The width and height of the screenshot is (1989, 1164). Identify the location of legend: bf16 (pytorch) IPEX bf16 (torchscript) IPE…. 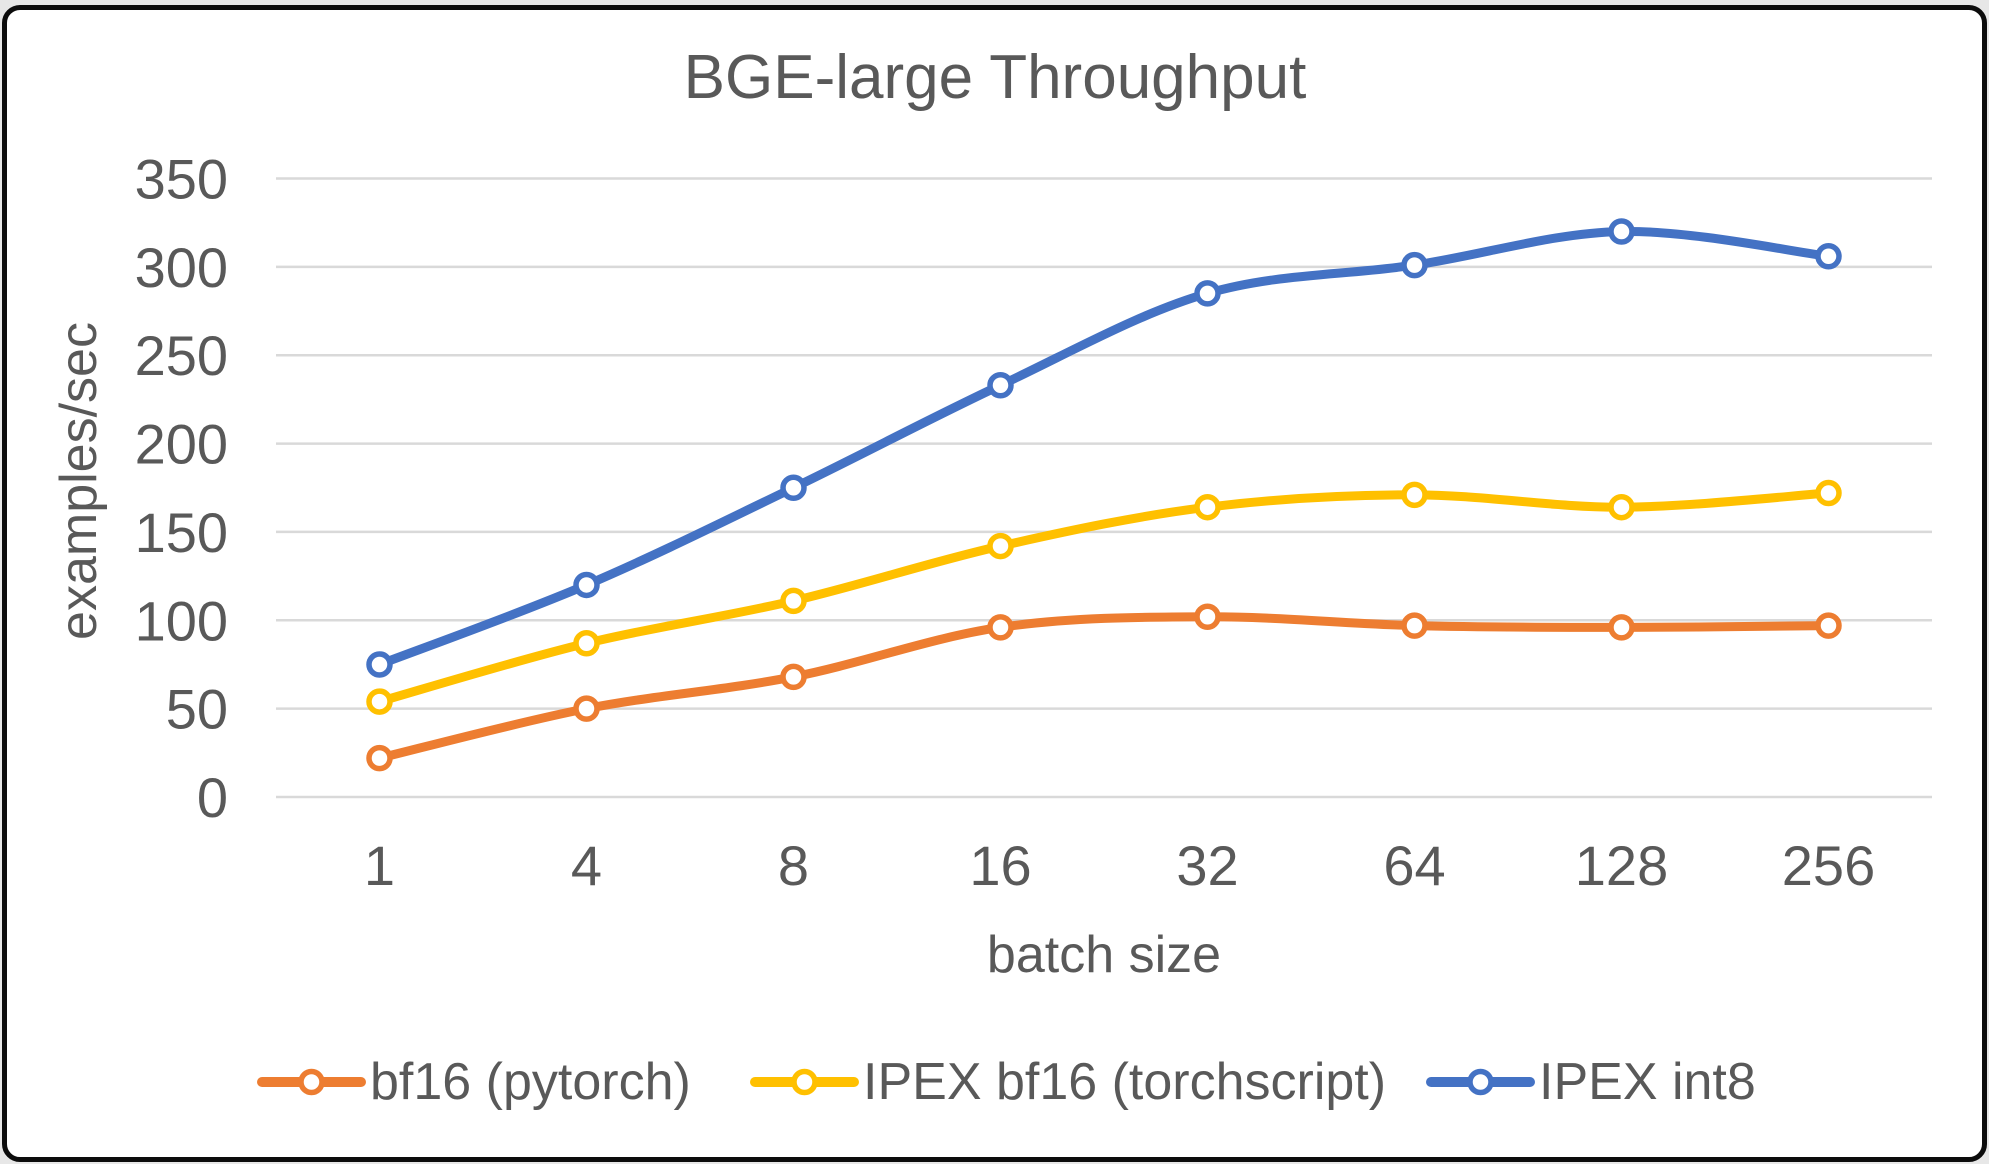
(1006, 1082).